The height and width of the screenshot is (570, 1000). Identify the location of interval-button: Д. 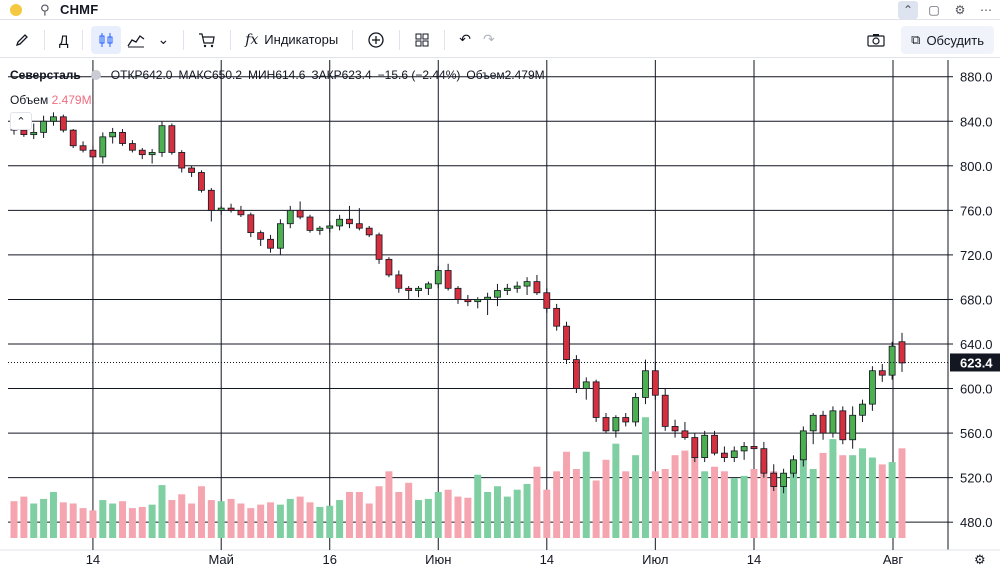
(64, 39).